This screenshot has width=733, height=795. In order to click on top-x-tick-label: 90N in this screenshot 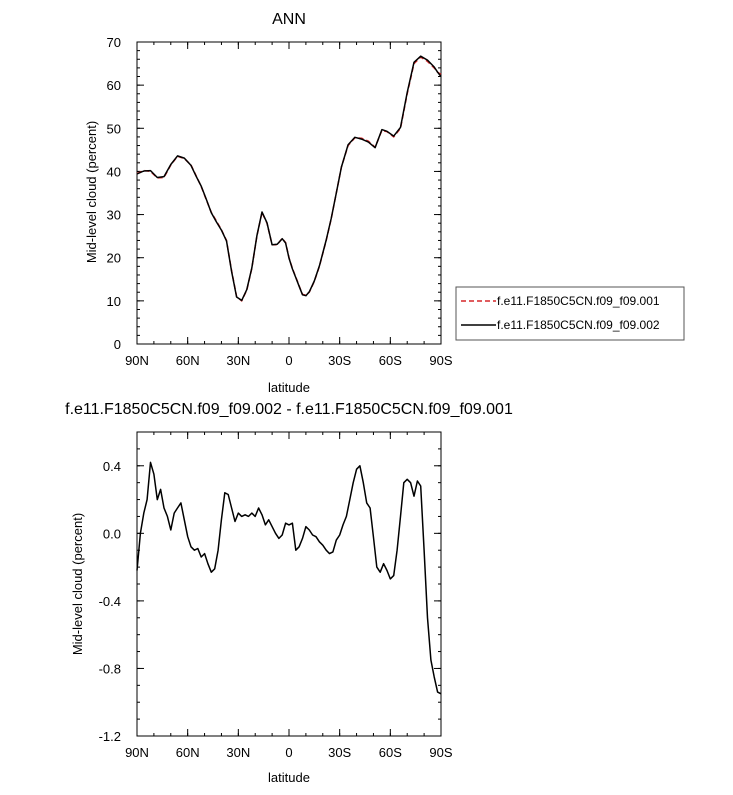, I will do `click(137, 360)`.